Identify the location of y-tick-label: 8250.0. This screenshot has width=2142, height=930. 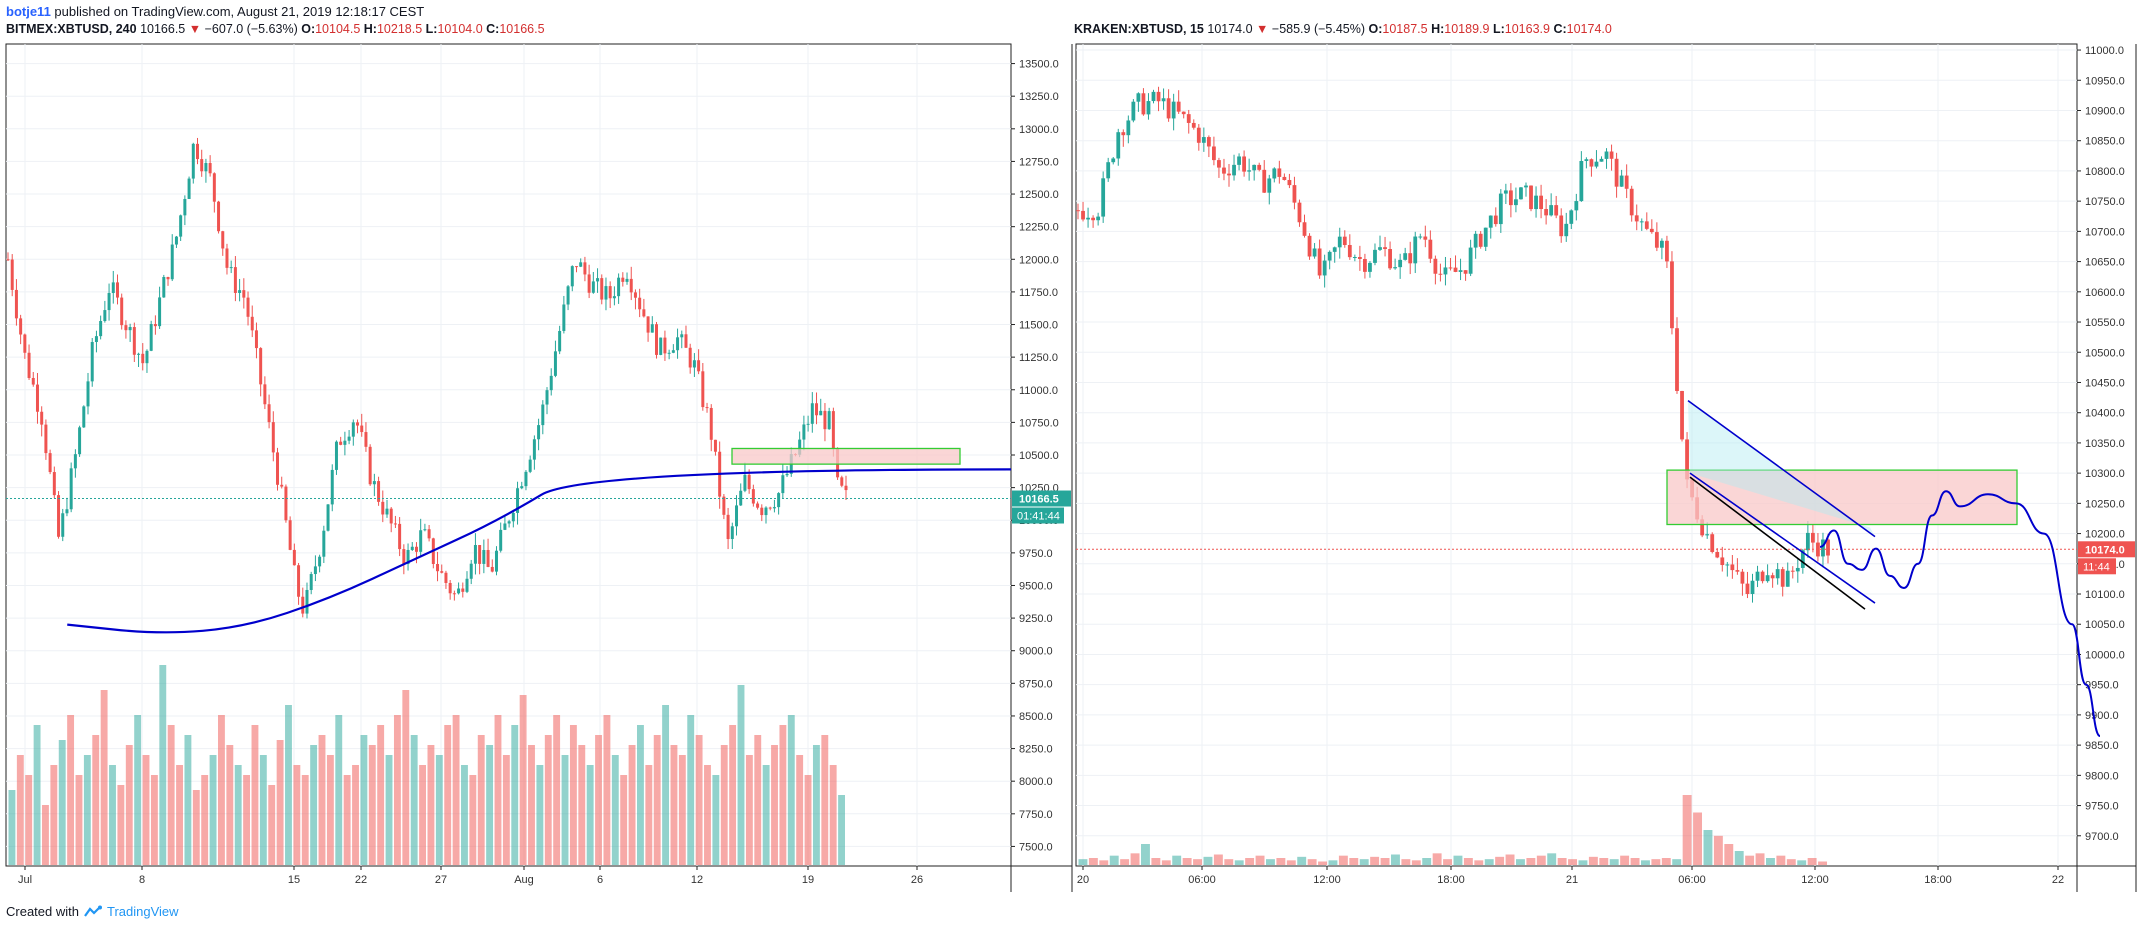
(1036, 750).